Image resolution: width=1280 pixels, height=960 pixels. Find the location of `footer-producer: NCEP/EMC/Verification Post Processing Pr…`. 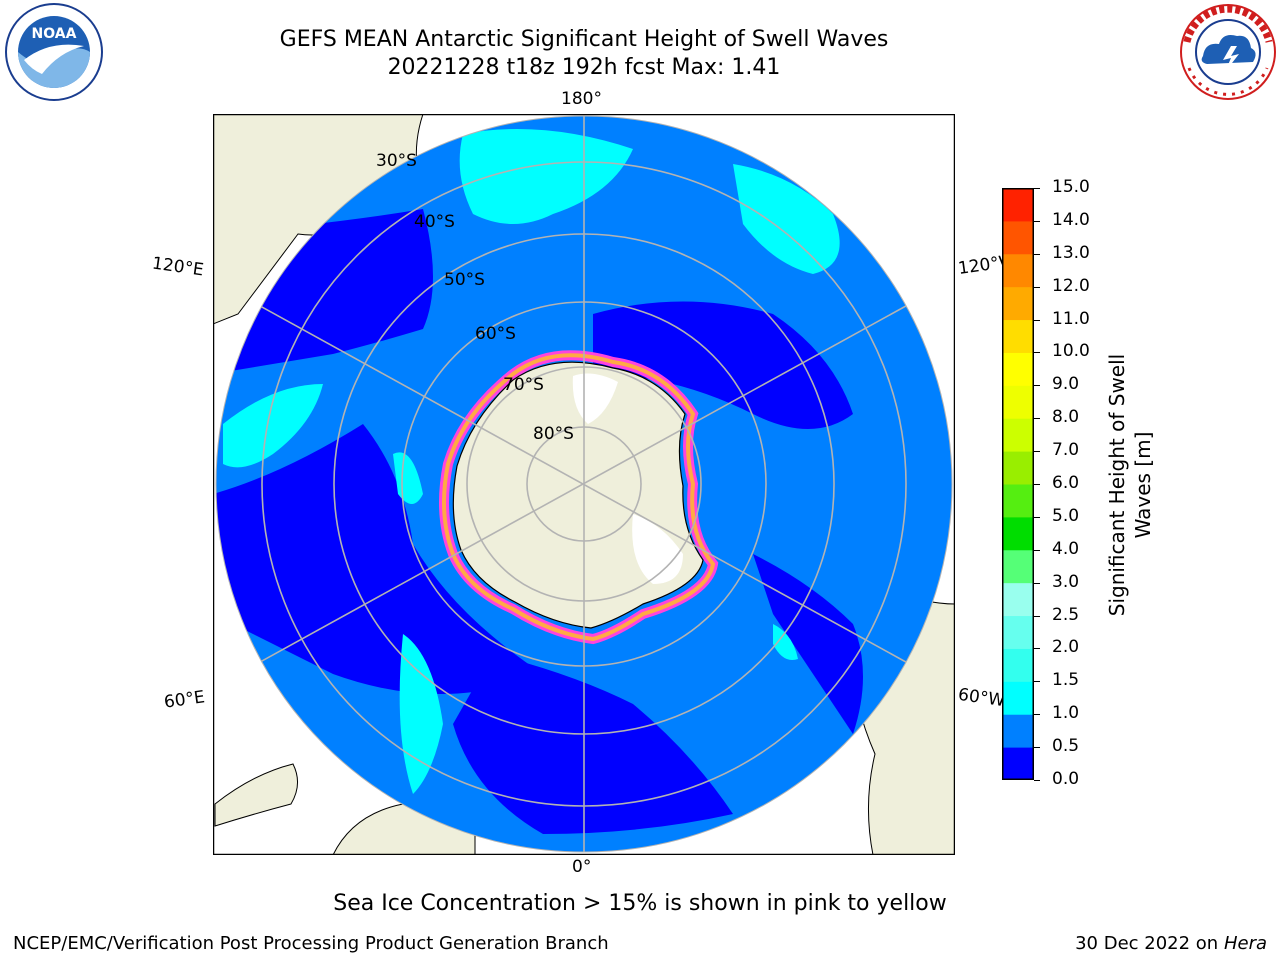

footer-producer: NCEP/EMC/Verification Post Processing Pr… is located at coordinates (311, 943).